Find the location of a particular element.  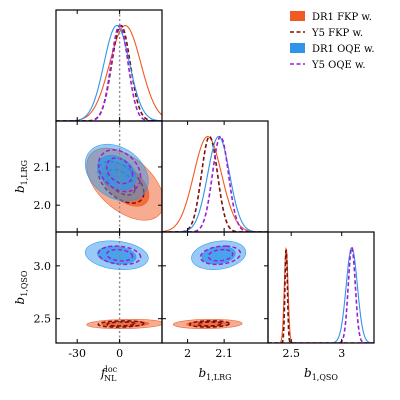

legend: DR1 FKP w. Y5 FKP w. DR1 OQE w. Y5 OQE w. is located at coordinates (332, 41).